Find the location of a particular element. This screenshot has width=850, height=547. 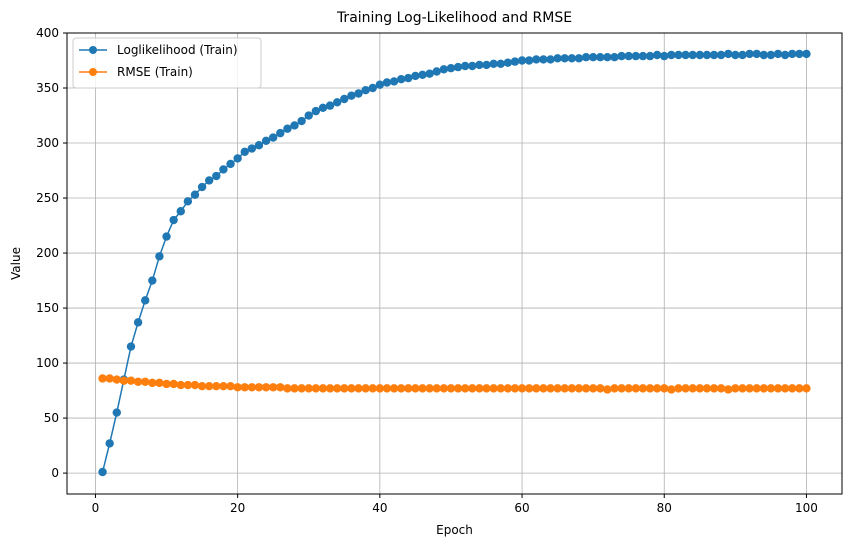

x-tick-label: 100 is located at coordinates (806, 508).